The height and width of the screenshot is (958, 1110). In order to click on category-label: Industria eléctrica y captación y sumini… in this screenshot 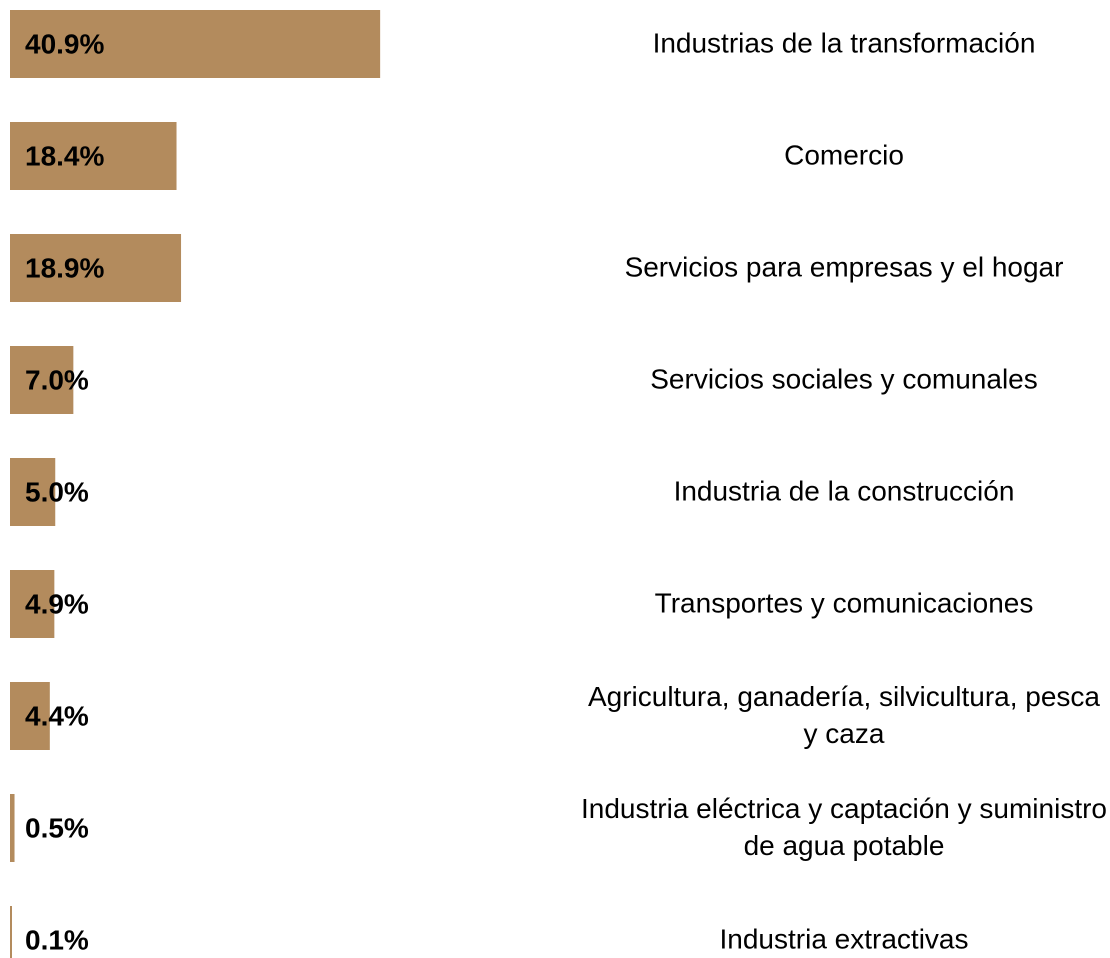, I will do `click(844, 827)`.